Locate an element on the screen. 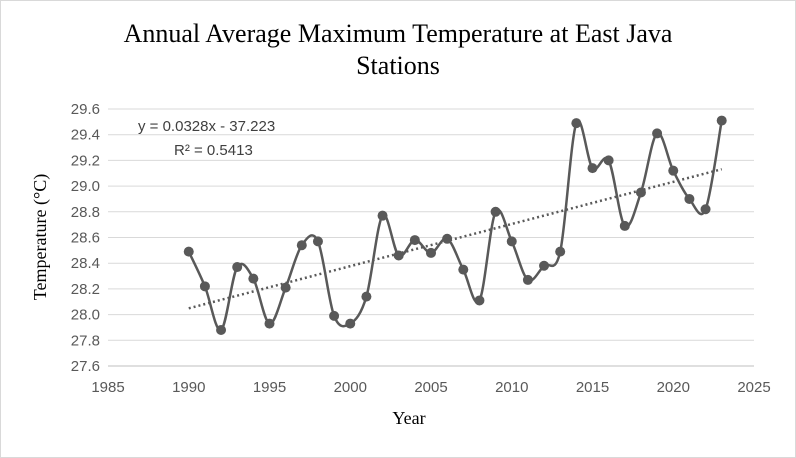 The image size is (796, 458). trendline-r-squared: R² = 0.5413 is located at coordinates (213, 150).